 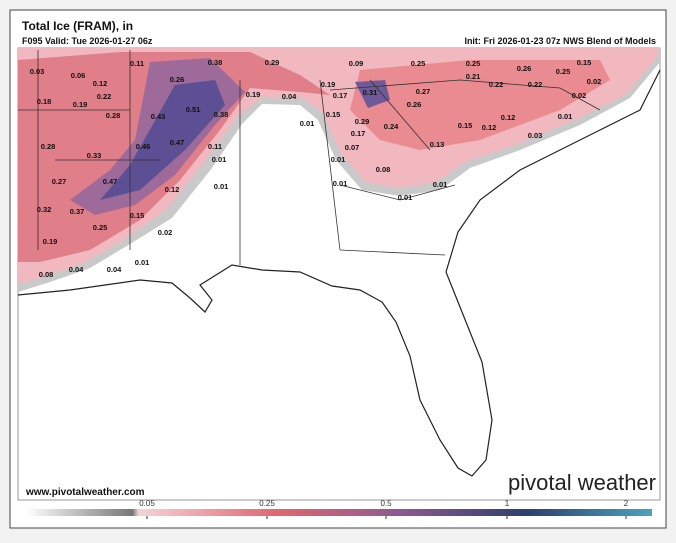 I want to click on source-url: www.pivotalweather.com, so click(x=85, y=492).